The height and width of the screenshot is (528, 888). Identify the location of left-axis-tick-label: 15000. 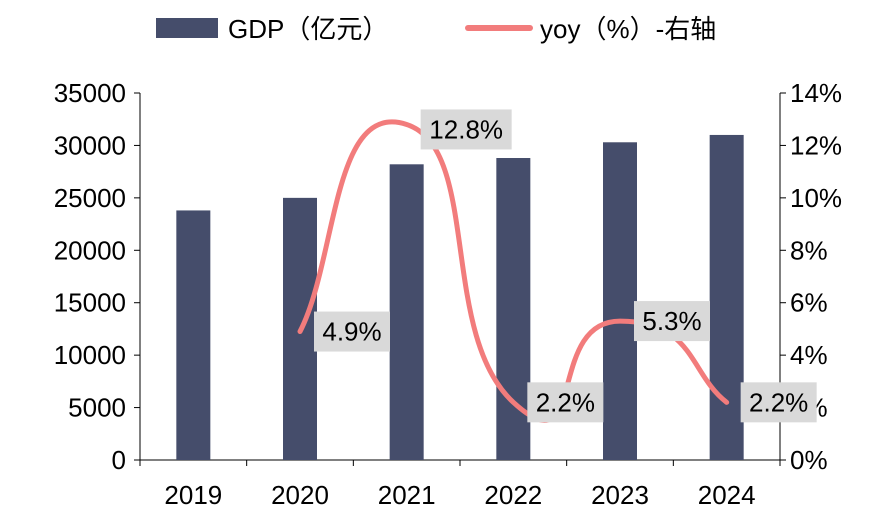
(90, 303).